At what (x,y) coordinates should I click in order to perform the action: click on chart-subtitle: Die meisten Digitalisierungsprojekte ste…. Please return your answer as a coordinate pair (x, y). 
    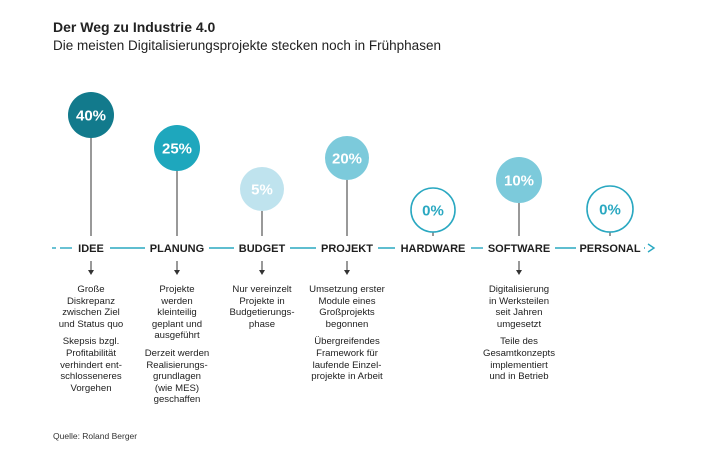
    Looking at the image, I should click on (247, 45).